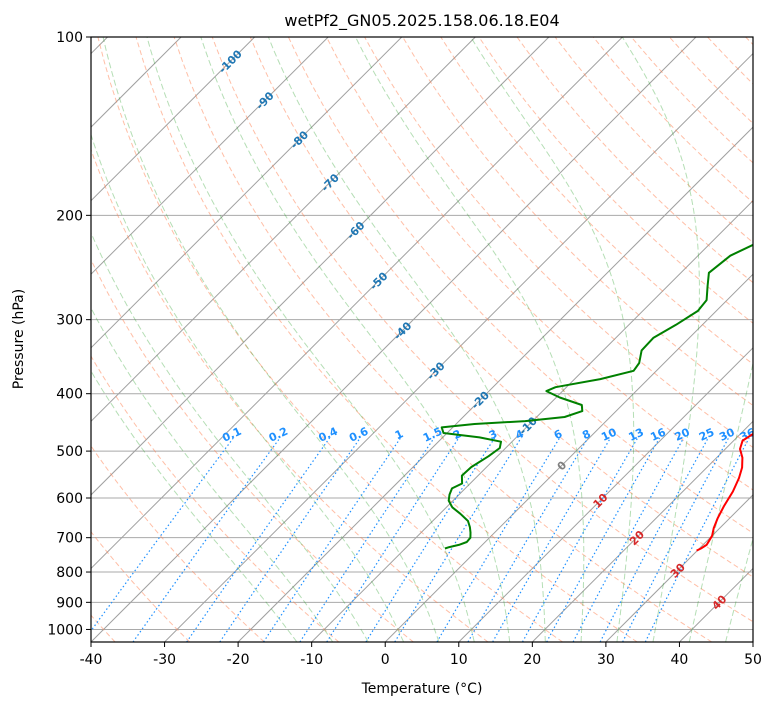  I want to click on x-tick-label: 10, so click(459, 660).